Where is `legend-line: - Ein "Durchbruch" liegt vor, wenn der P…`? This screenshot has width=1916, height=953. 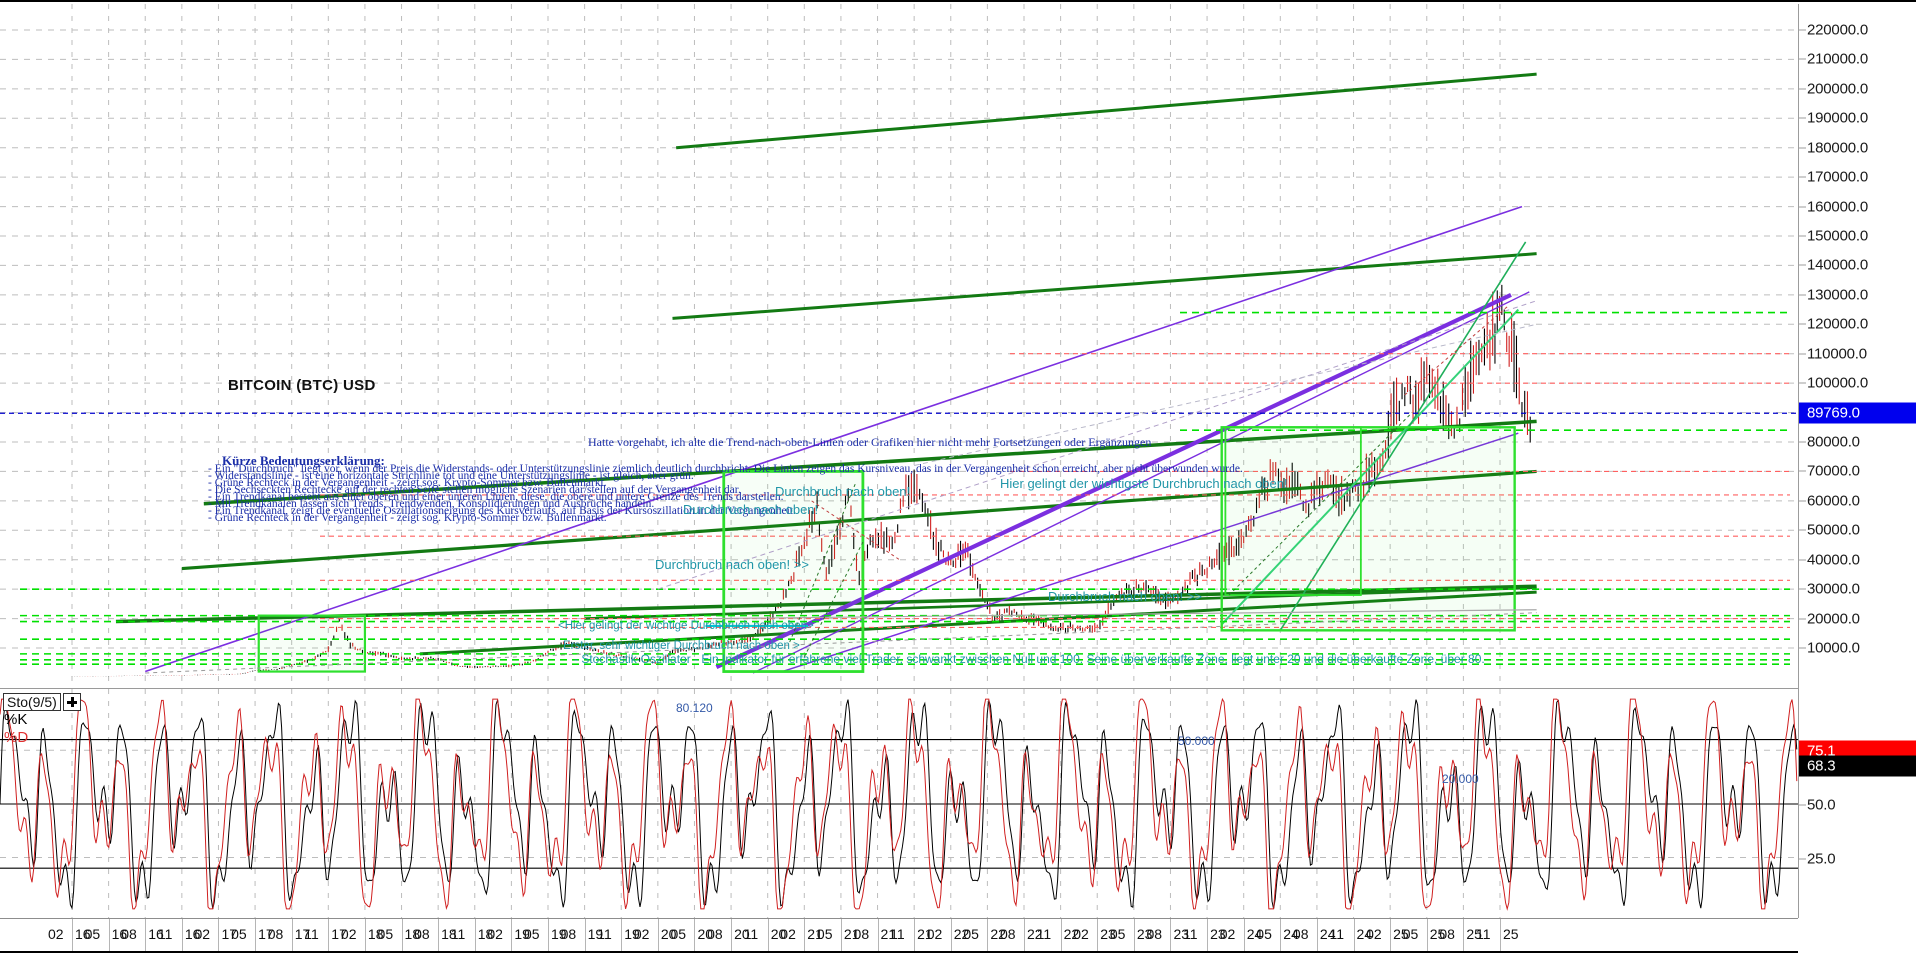
legend-line: - Ein "Durchbruch" liegt vor, wenn der P… is located at coordinates (725, 469).